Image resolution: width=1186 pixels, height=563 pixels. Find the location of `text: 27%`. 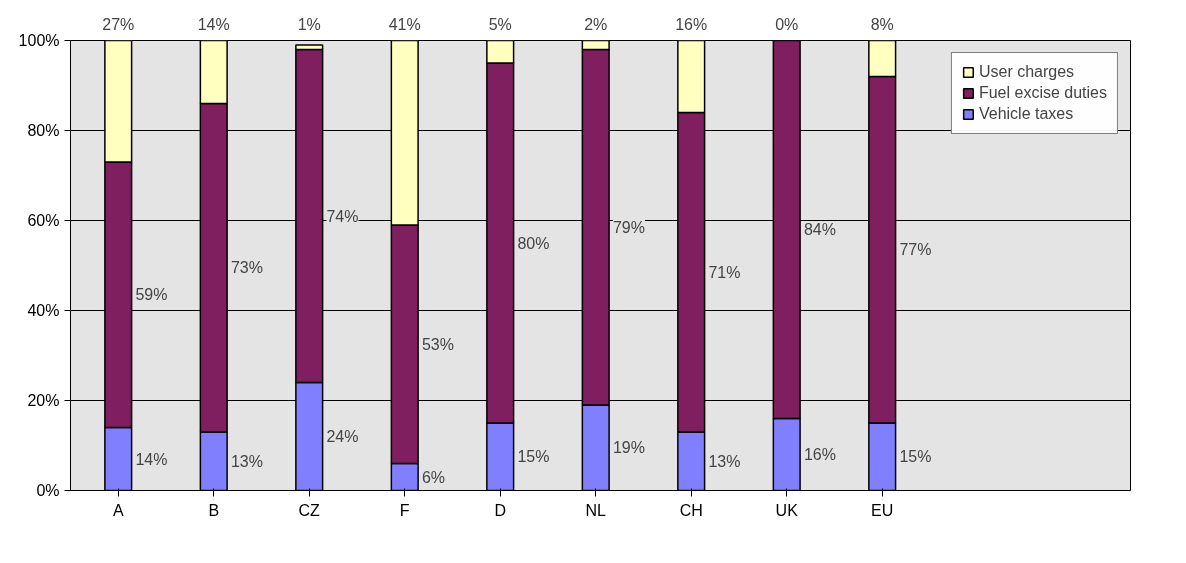

text: 27% is located at coordinates (118, 24).